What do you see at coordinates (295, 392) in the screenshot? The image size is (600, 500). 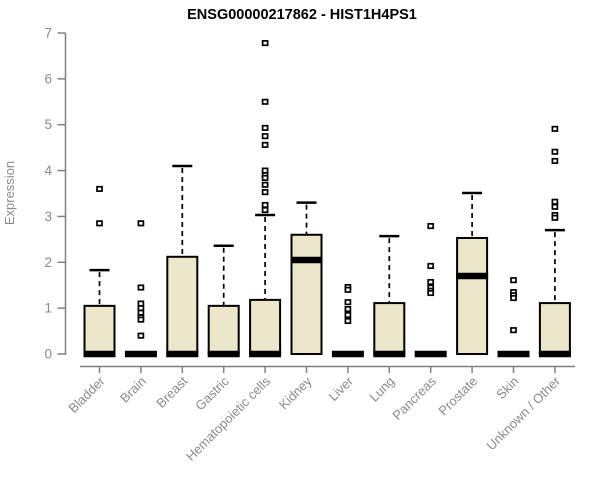 I see `x-category-label: Kidney` at bounding box center [295, 392].